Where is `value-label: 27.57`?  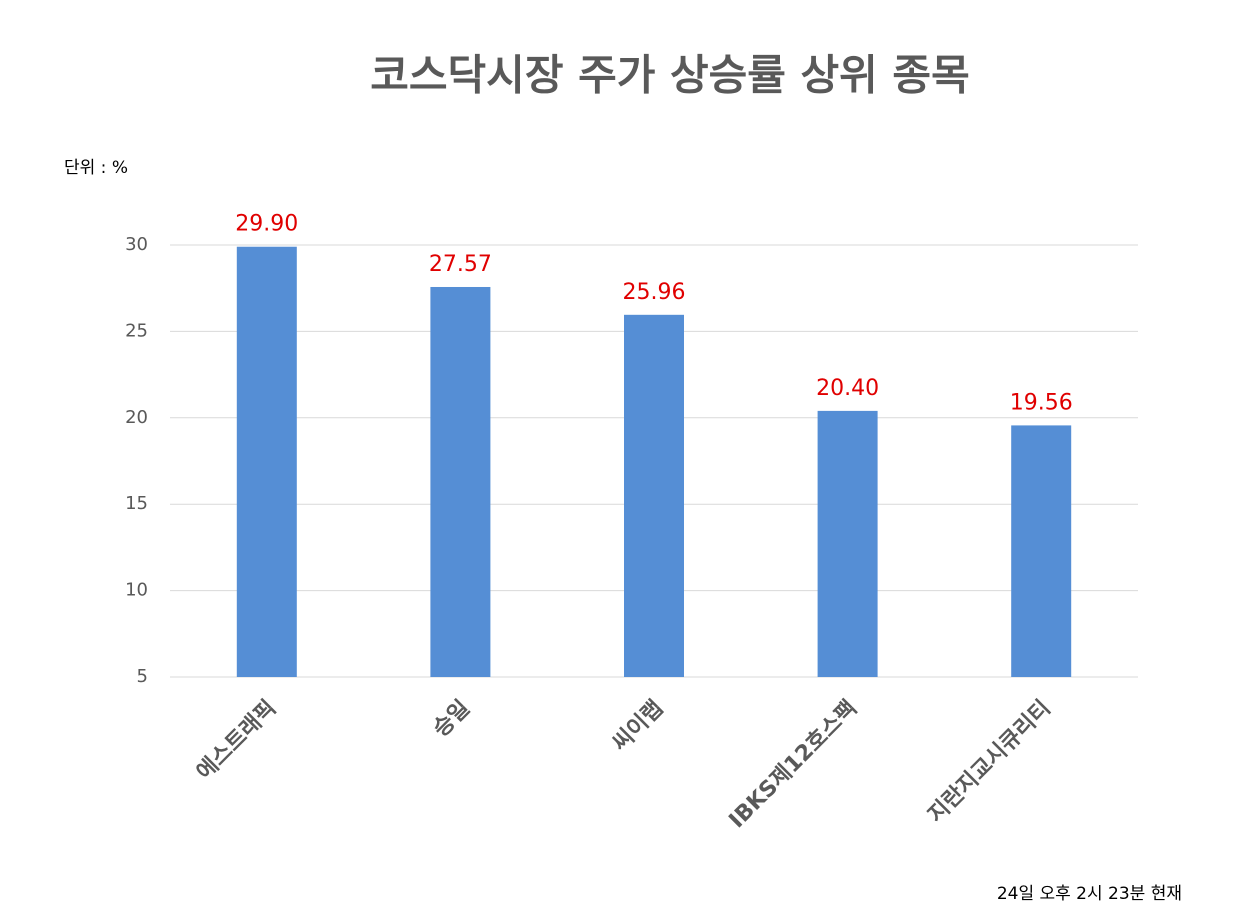
value-label: 27.57 is located at coordinates (460, 264).